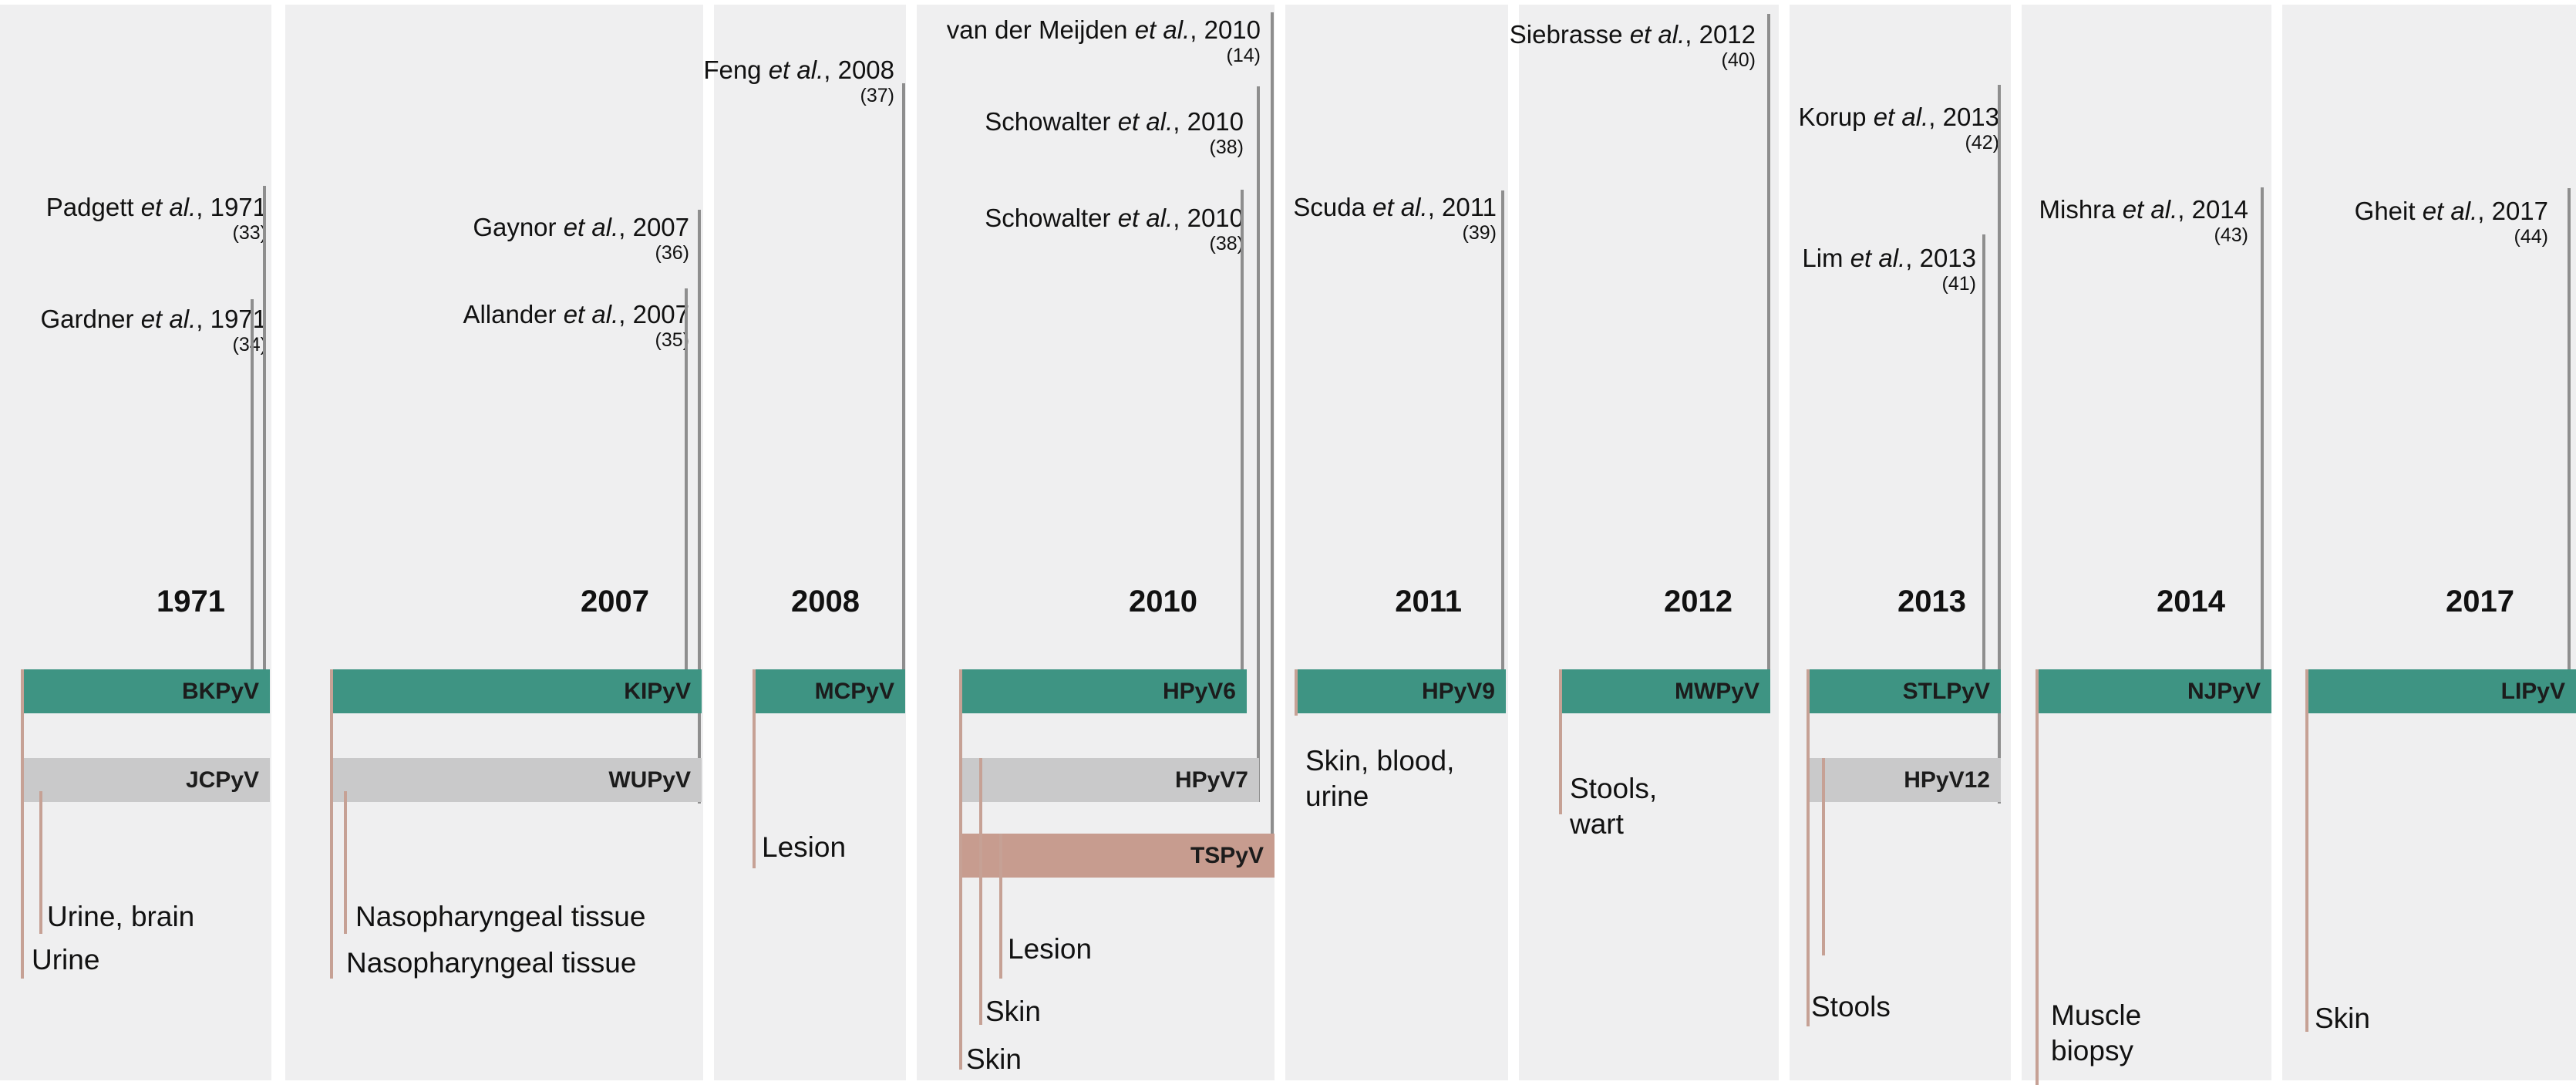 The height and width of the screenshot is (1085, 2576). Describe the element at coordinates (1614, 807) in the screenshot. I see `source-label: Stools, wart` at that location.